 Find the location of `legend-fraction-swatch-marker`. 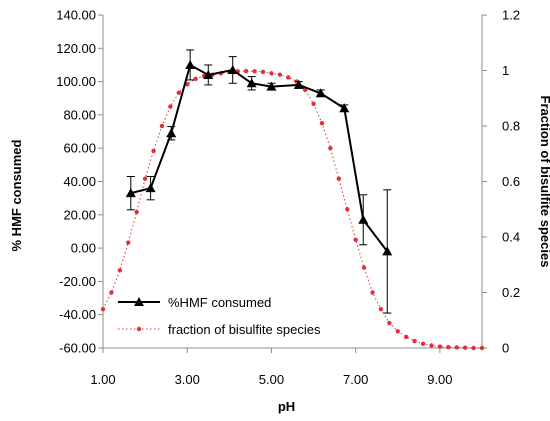

legend-fraction-swatch-marker is located at coordinates (139, 329).